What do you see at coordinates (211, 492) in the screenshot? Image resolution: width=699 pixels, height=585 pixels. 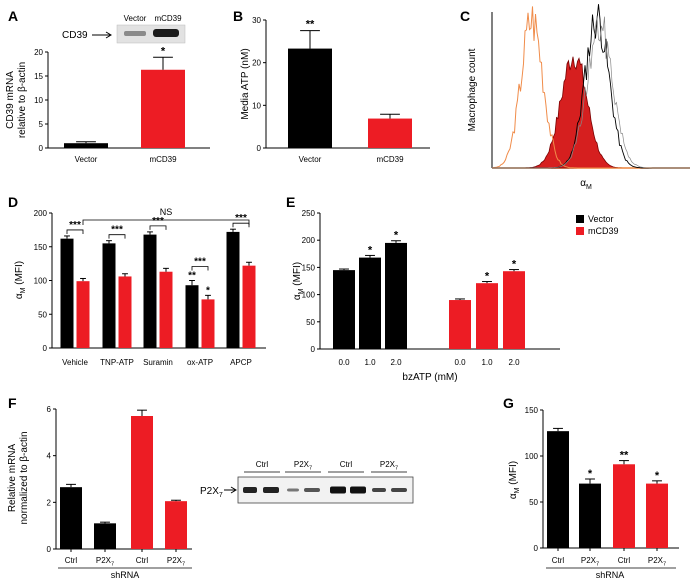 I see `panel-f-blot-protein-label: P2X7` at bounding box center [211, 492].